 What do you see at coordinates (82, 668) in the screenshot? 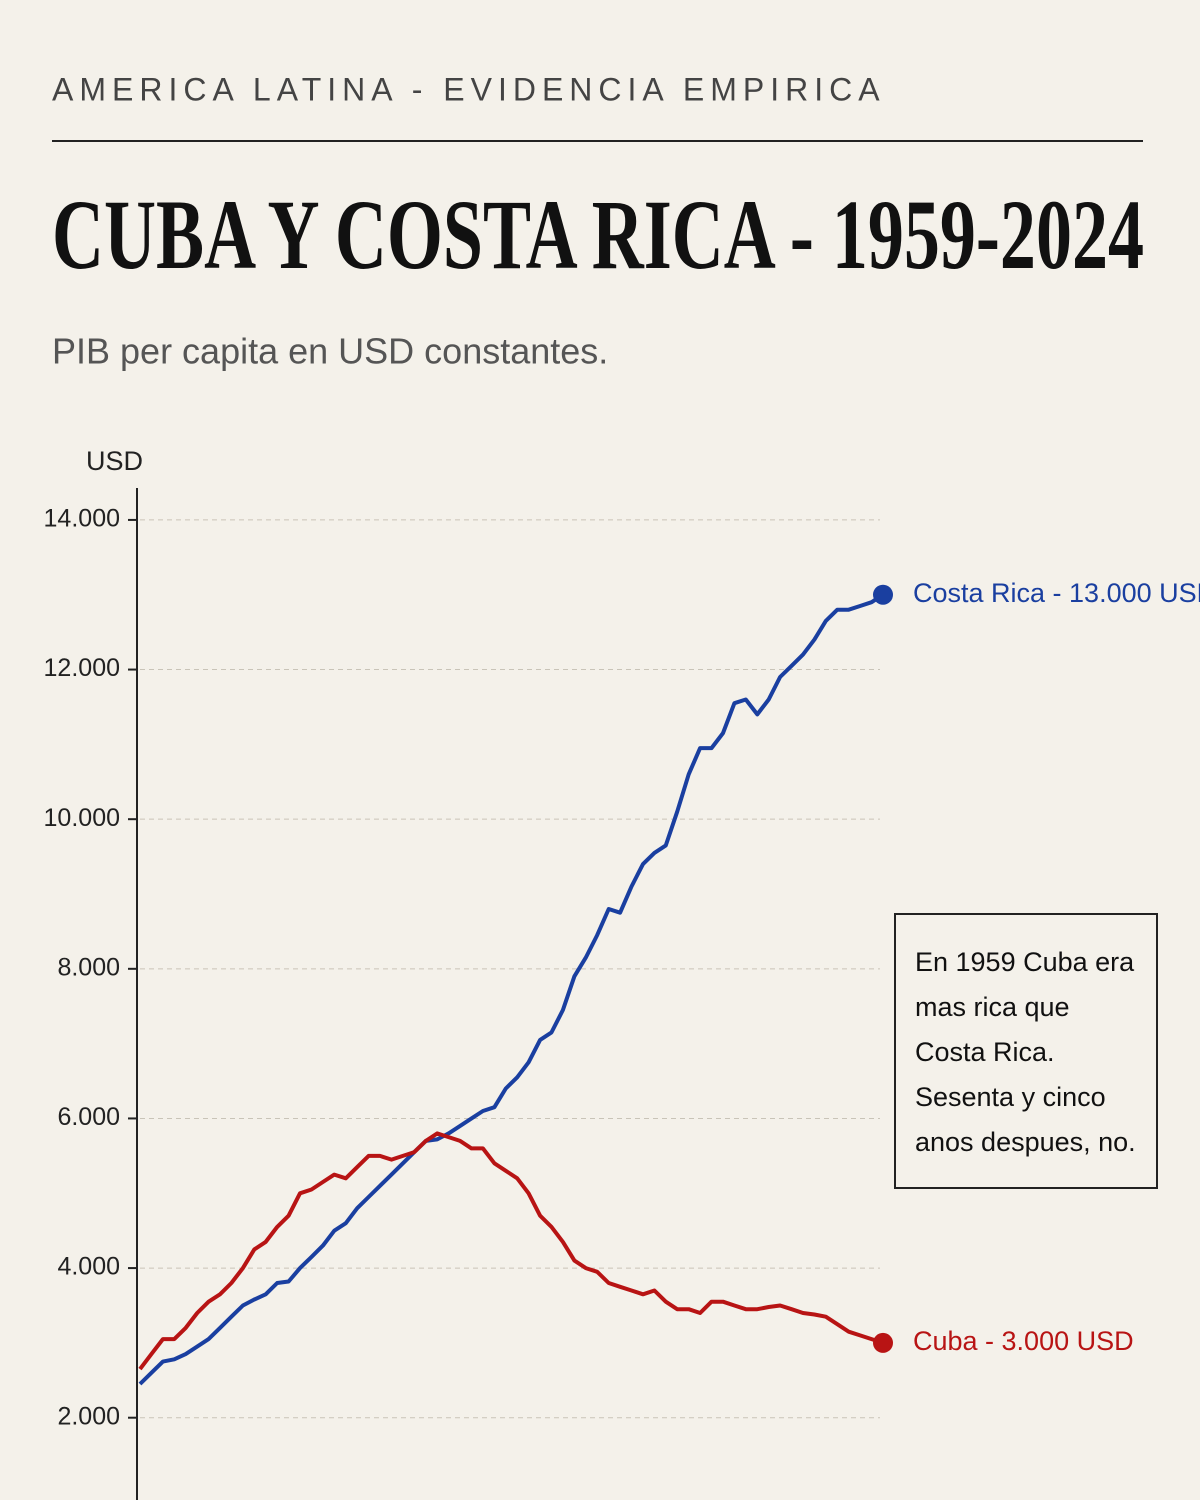
I see `y-tick-label: 12.000` at bounding box center [82, 668].